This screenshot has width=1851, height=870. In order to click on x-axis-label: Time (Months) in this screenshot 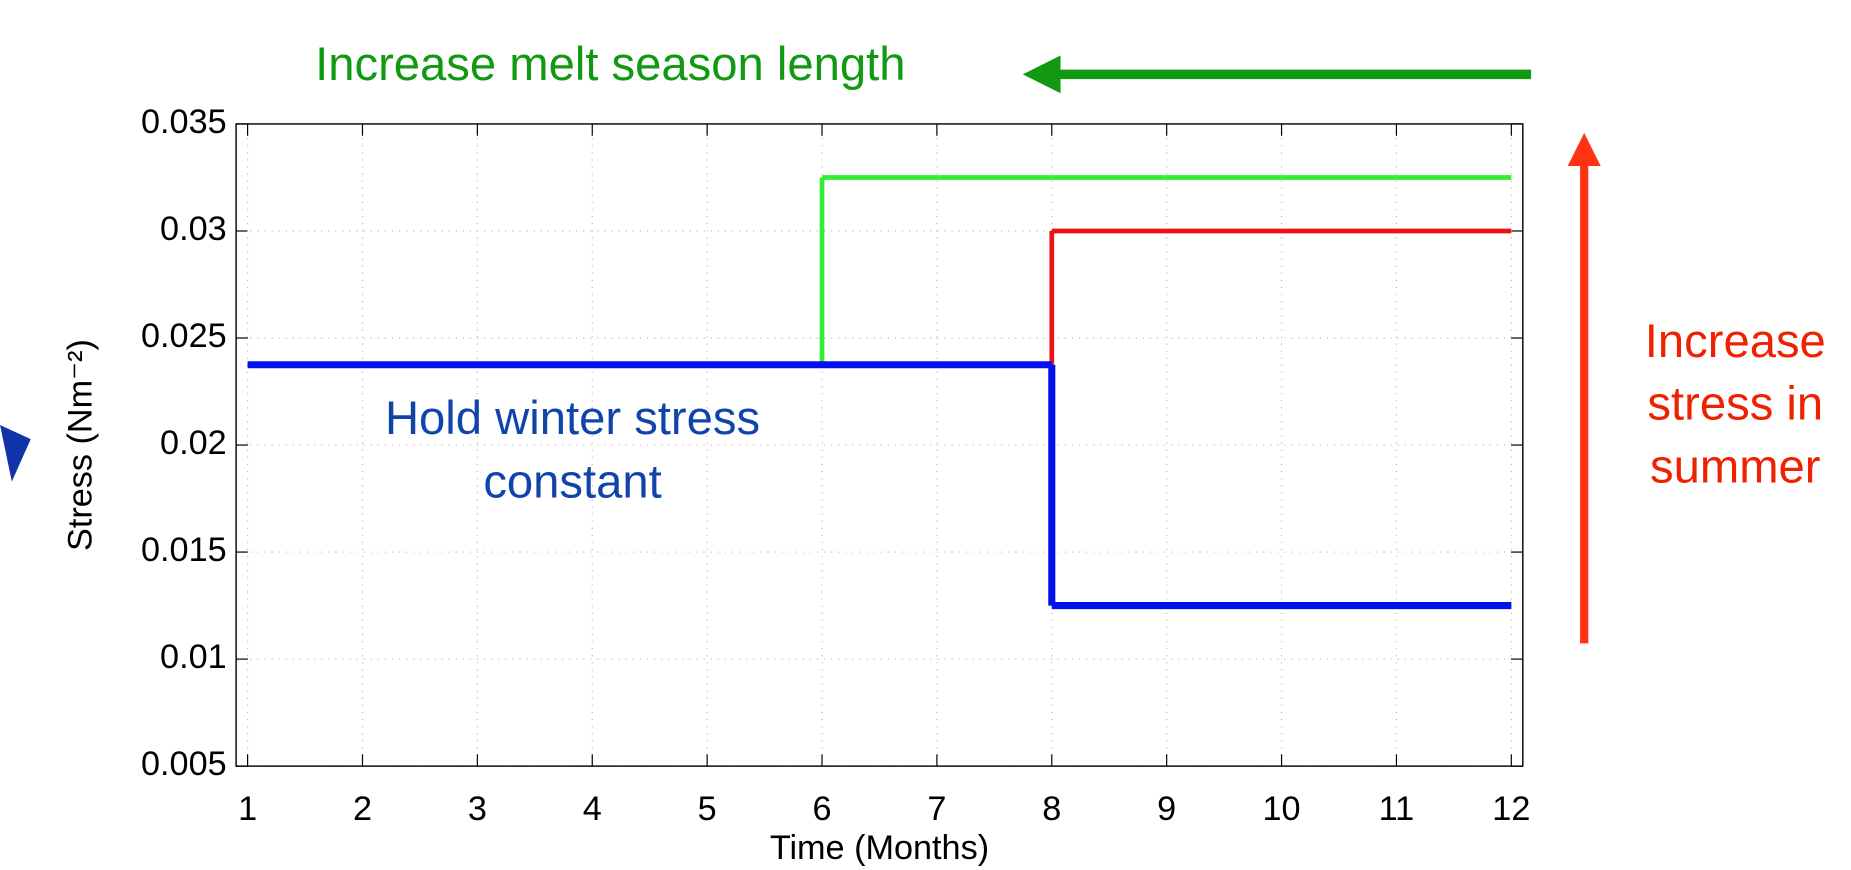, I will do `click(879, 848)`.